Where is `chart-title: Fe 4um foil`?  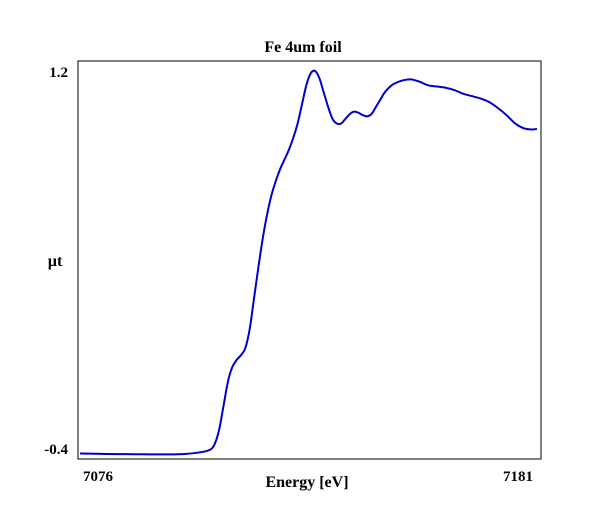 chart-title: Fe 4um foil is located at coordinates (303, 47).